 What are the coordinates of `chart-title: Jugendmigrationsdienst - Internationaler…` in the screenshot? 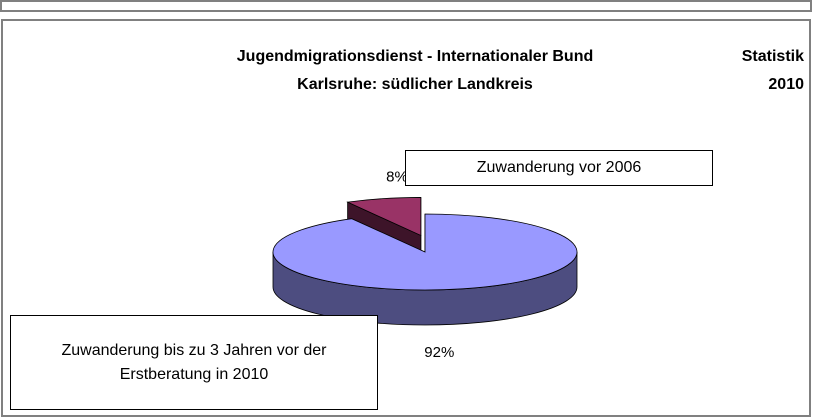 It's located at (415, 56).